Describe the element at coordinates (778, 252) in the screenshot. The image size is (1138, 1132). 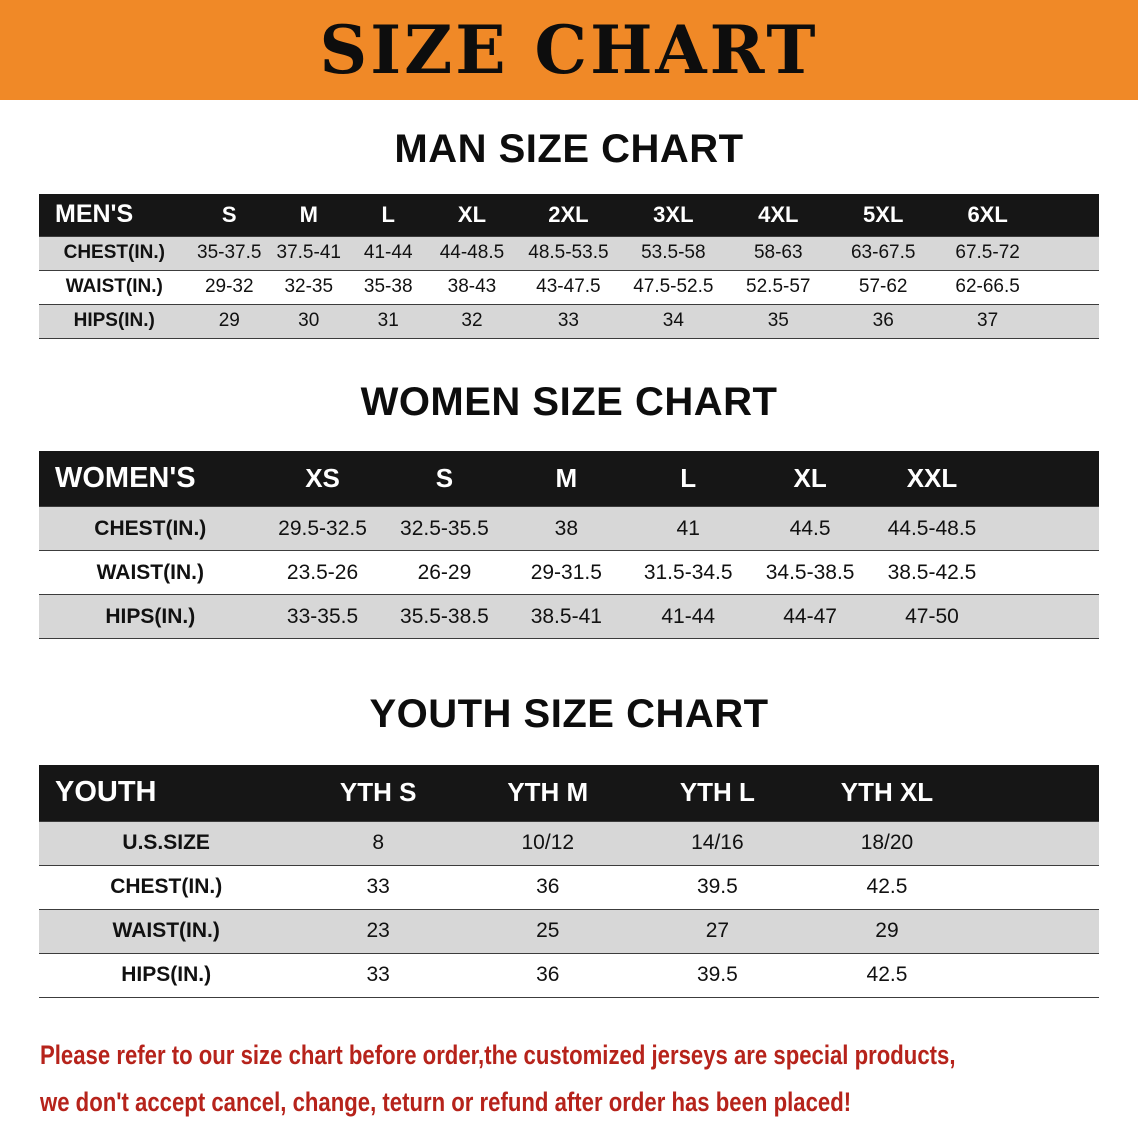
I see `size-cell: 58-63` at that location.